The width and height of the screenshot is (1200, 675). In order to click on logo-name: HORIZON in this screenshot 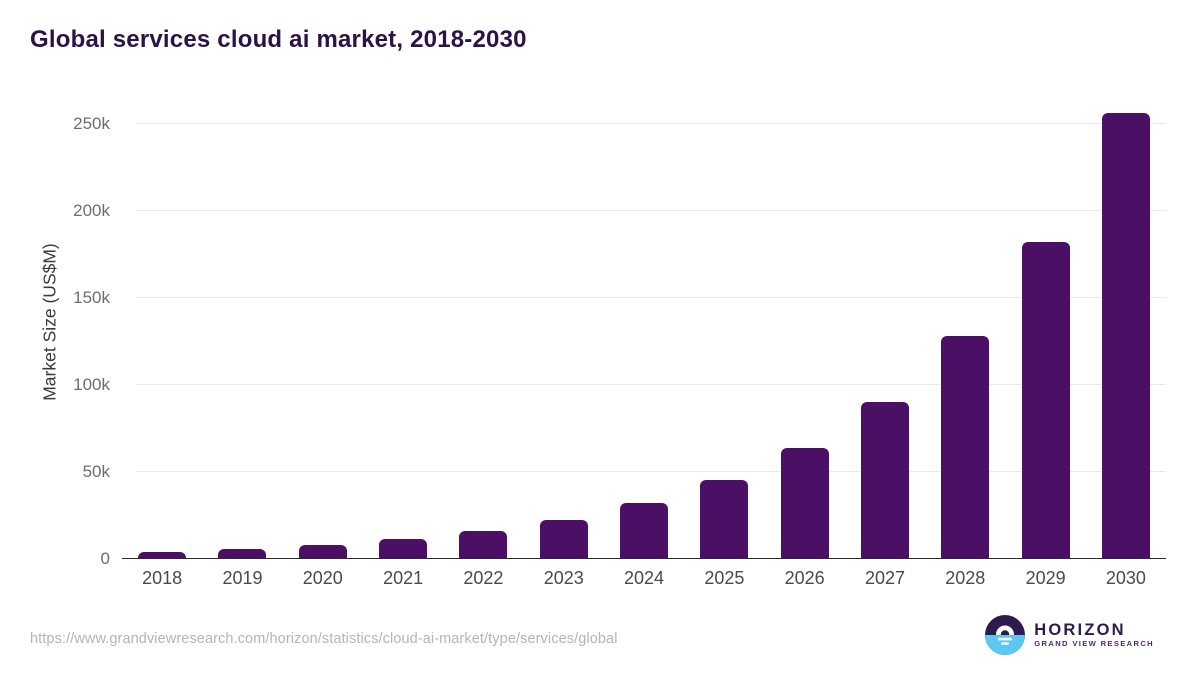, I will do `click(1080, 630)`.